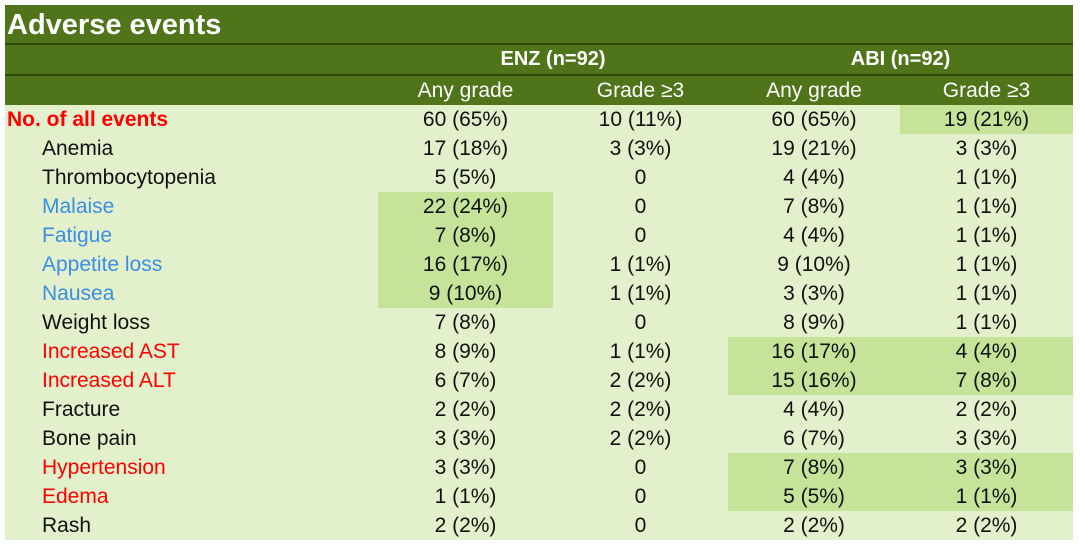 This screenshot has height=544, width=1080. I want to click on row-label: Fracture, so click(191, 409).